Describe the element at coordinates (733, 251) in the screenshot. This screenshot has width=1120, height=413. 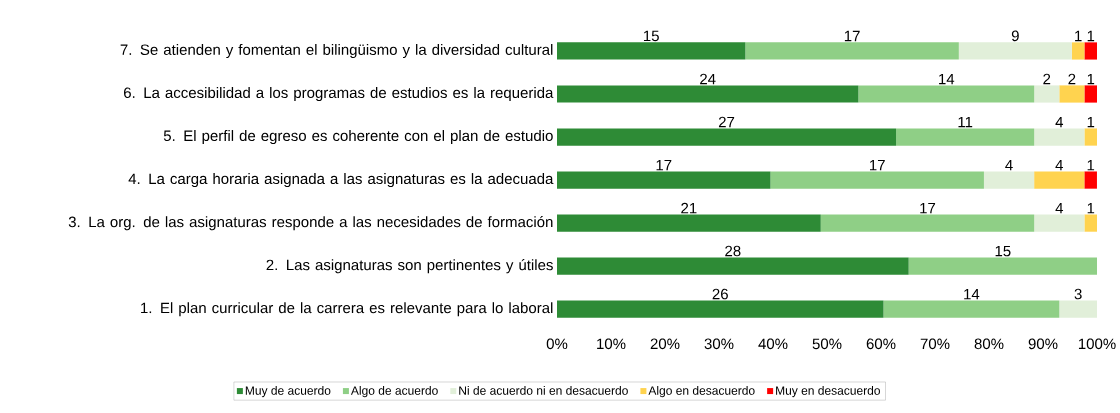
I see `annotation: 28` at that location.